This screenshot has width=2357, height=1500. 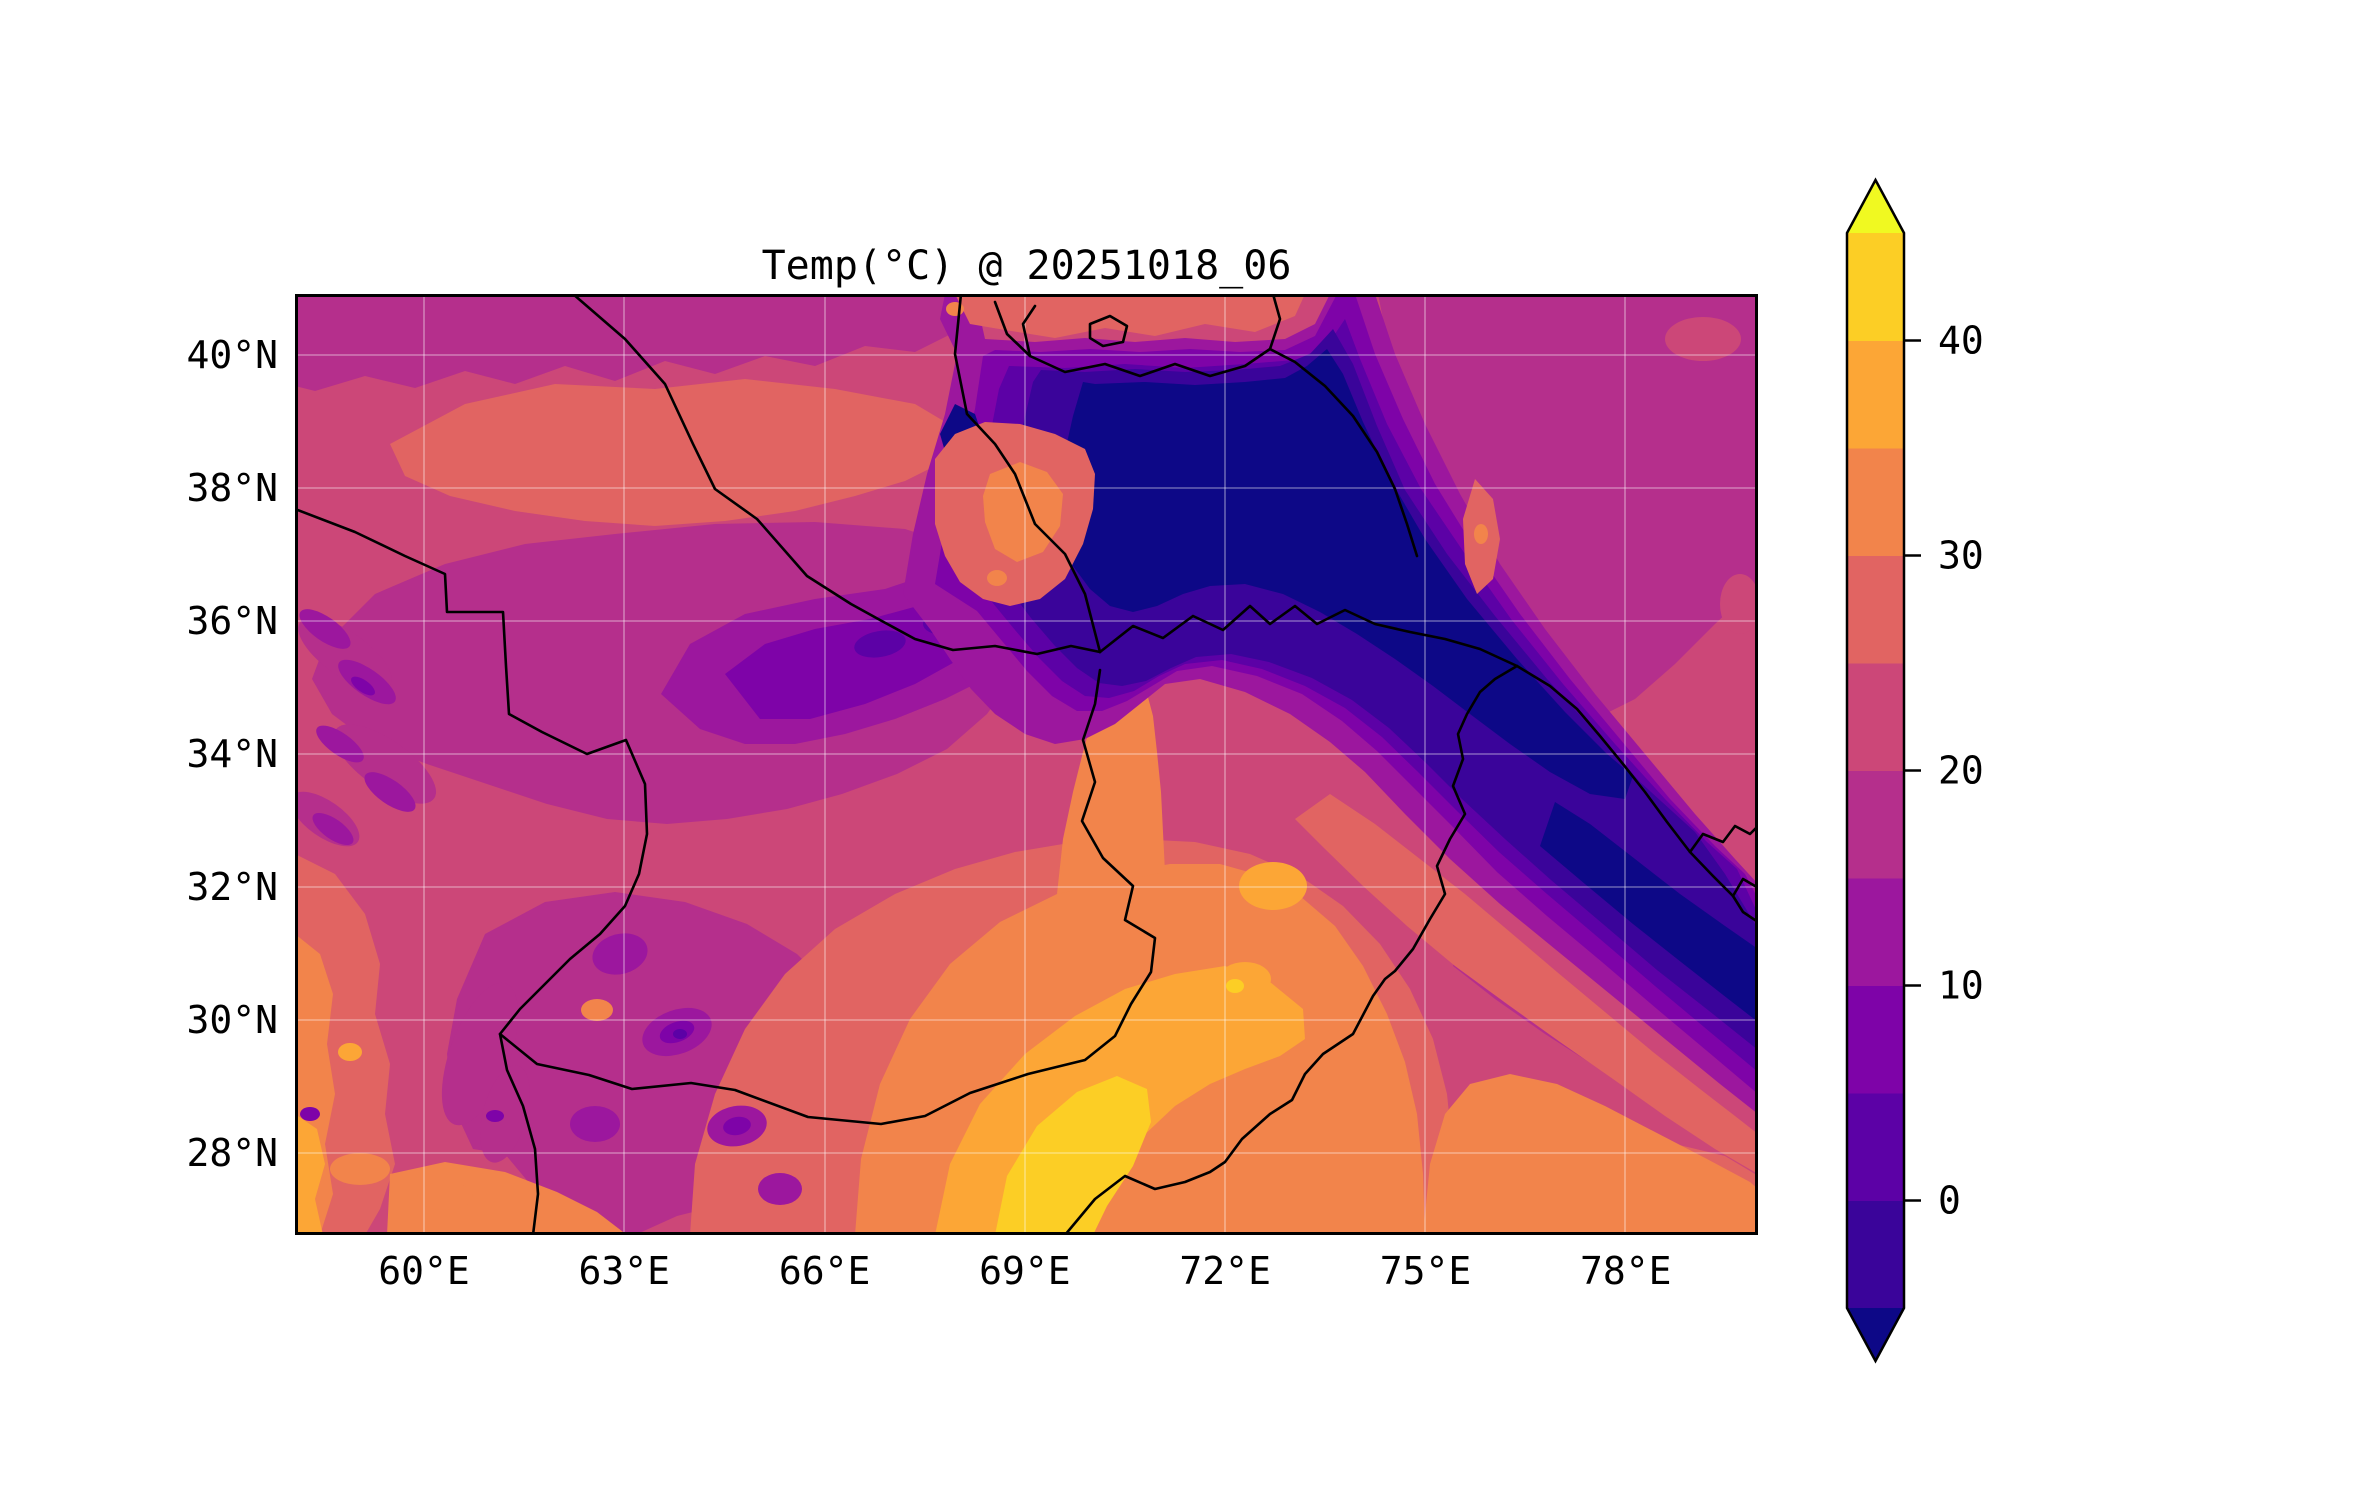 What do you see at coordinates (232, 1020) in the screenshot?
I see `y-tick-label: 30°N` at bounding box center [232, 1020].